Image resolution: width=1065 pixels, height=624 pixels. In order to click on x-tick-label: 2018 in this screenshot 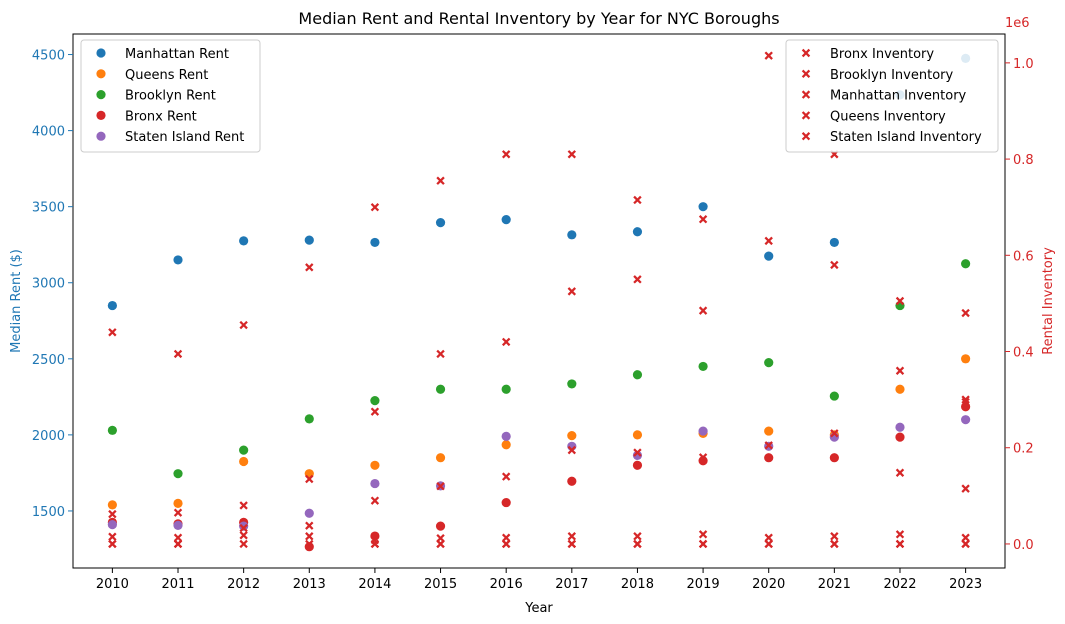, I will do `click(637, 584)`.